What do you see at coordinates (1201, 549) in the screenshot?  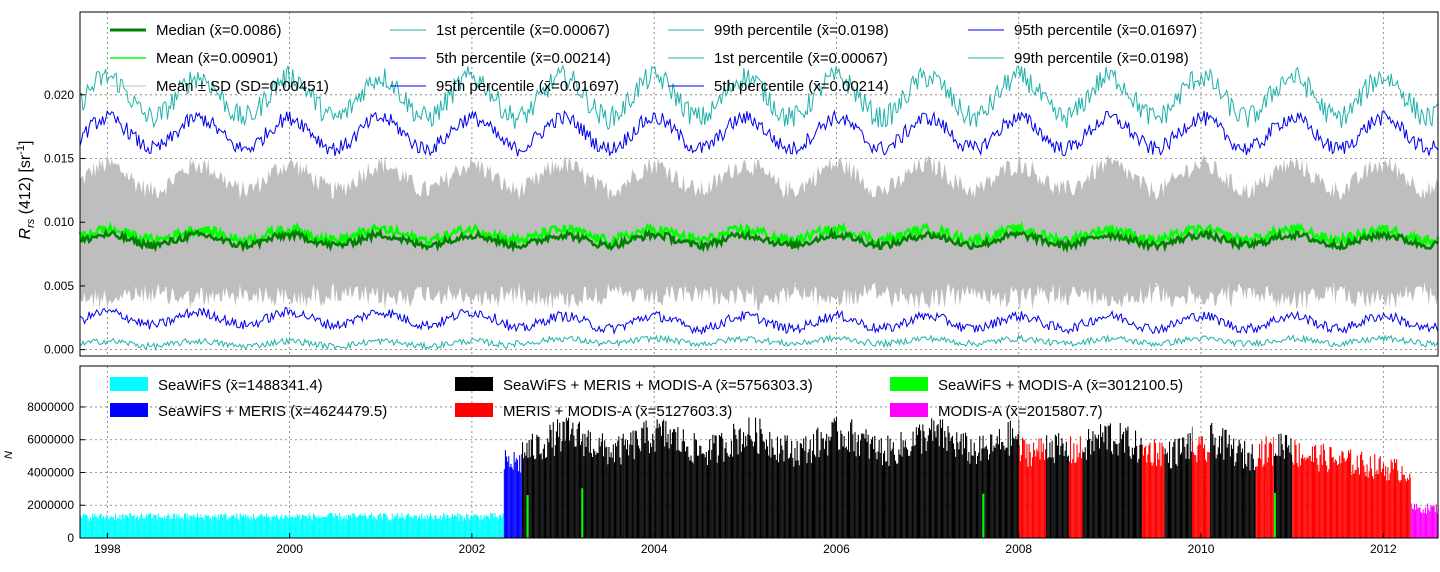 I see `bottom-x-tick-label: 2010` at bounding box center [1201, 549].